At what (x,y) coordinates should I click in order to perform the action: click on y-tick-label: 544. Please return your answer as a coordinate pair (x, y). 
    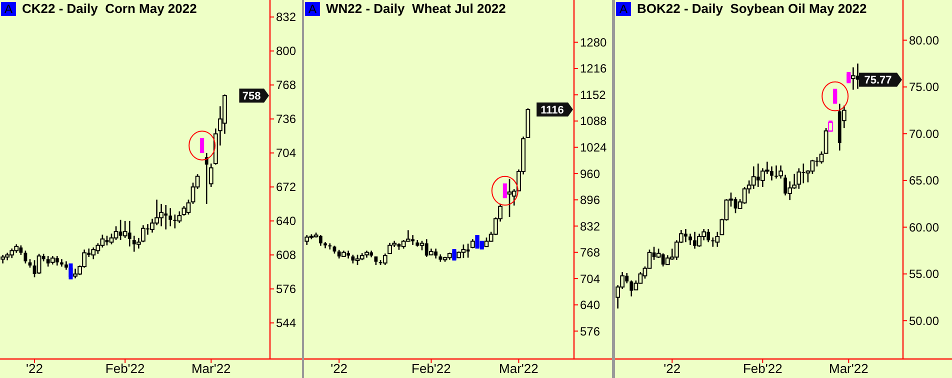
    Looking at the image, I should click on (286, 323).